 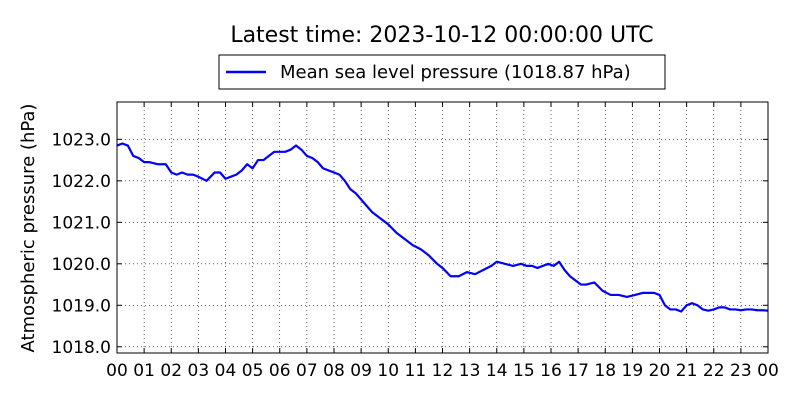 I want to click on legend-box, so click(x=442, y=72).